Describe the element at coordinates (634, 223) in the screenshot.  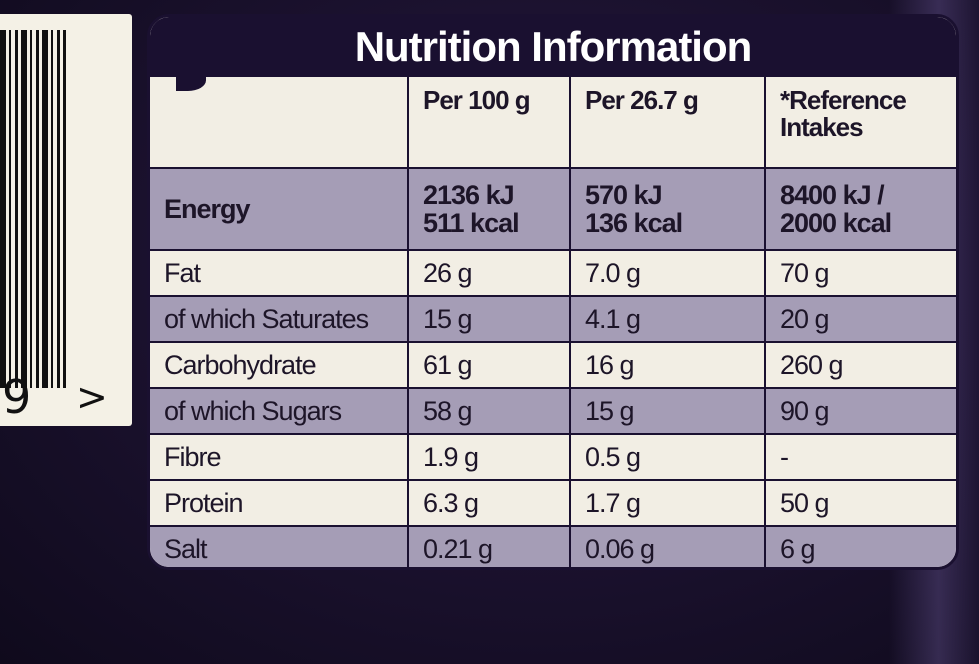
I see `energy-per-portion-kcal: 136 kcal` at that location.